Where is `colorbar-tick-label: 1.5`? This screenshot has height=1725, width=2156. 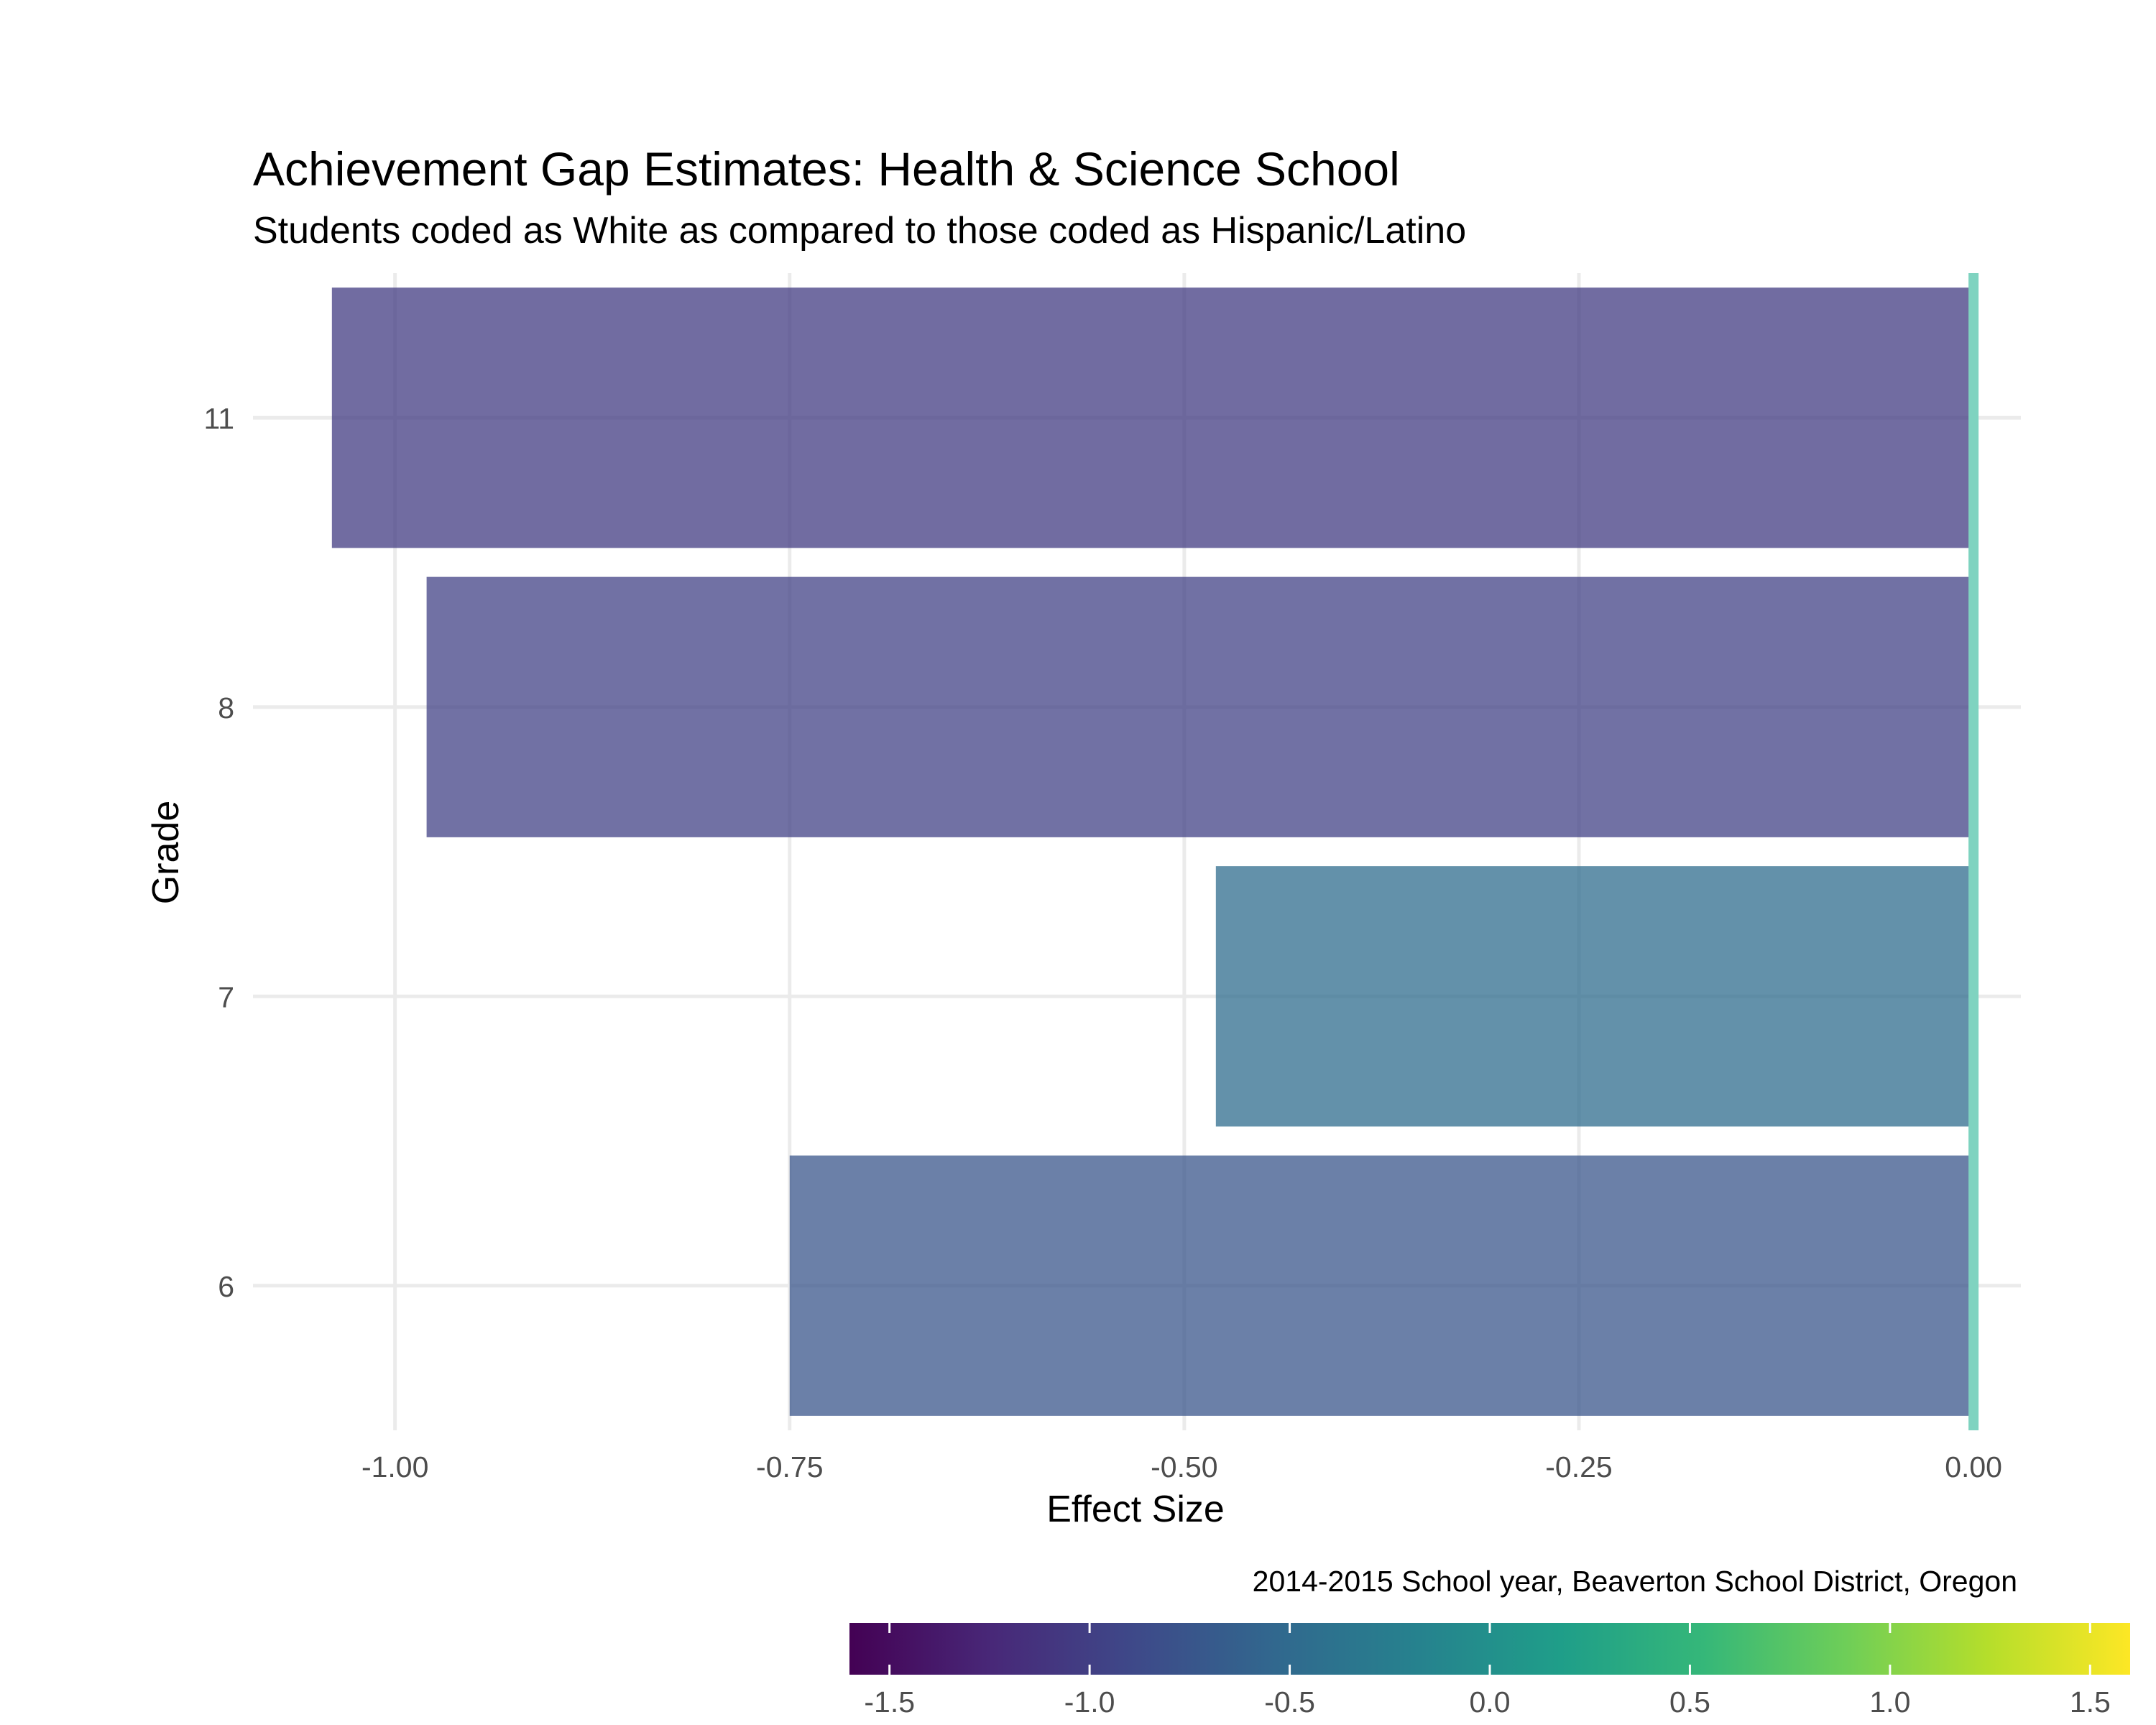
colorbar-tick-label: 1.5 is located at coordinates (2090, 1702).